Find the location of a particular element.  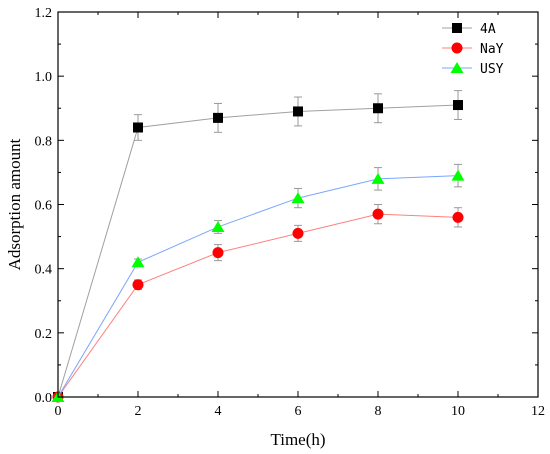

legend-marker-usy is located at coordinates (457, 67).